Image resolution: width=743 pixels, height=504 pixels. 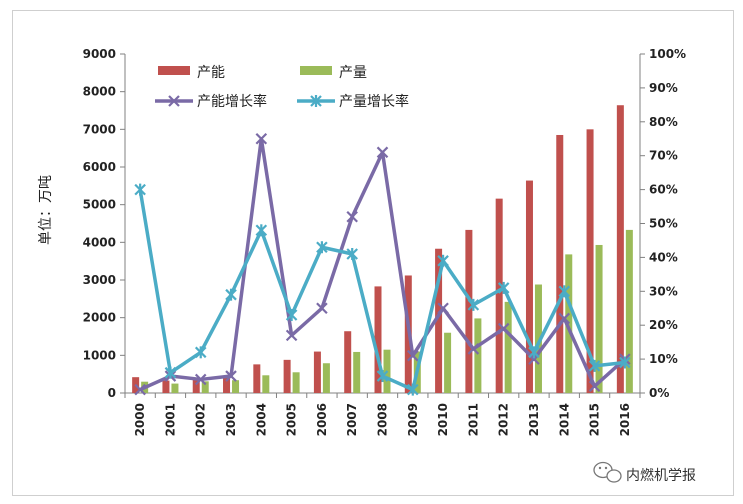 I want to click on legend-item-产能增长率: 产能增长率, so click(x=211, y=101).